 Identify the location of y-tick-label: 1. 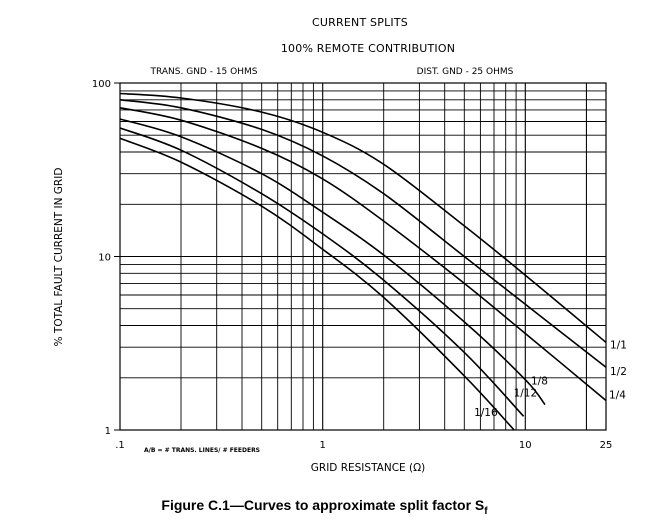
(108, 431).